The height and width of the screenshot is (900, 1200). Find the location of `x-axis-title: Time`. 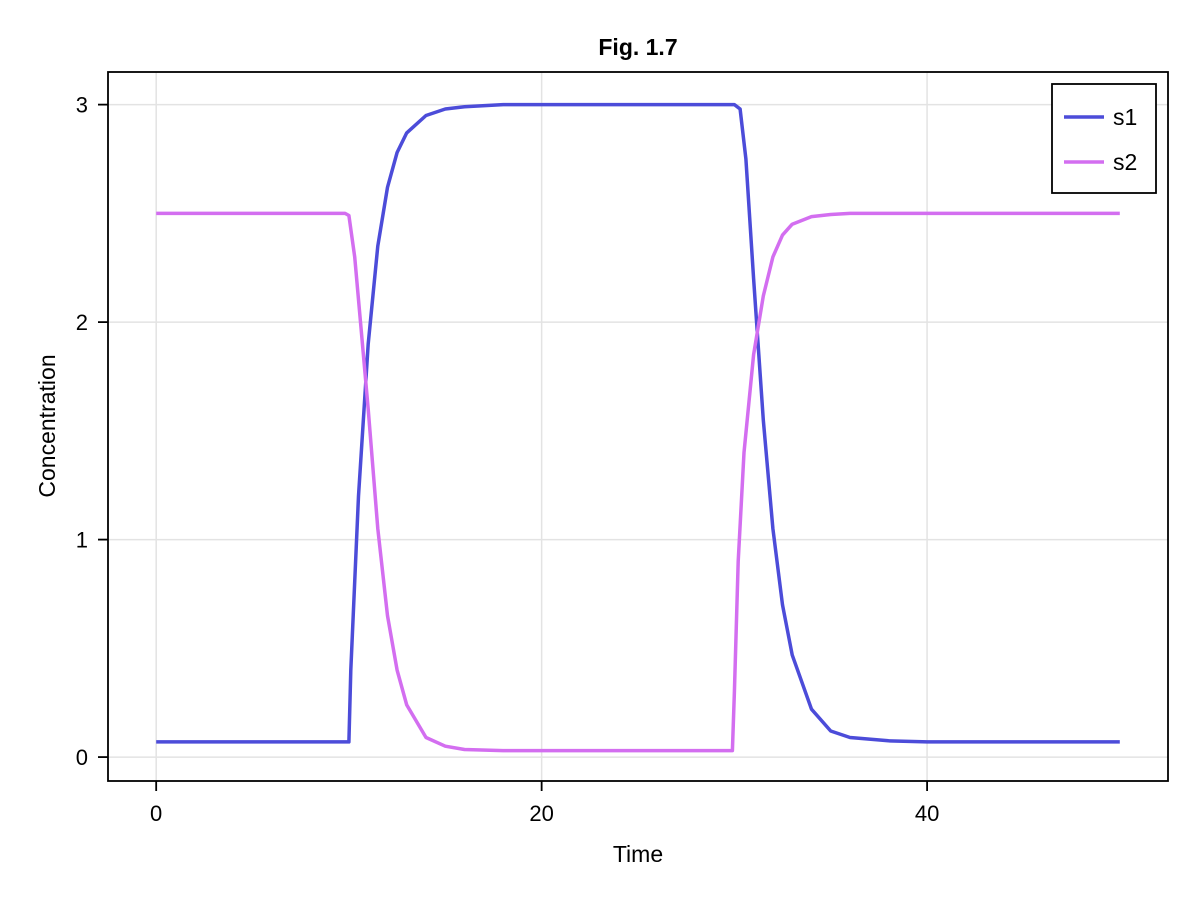

x-axis-title: Time is located at coordinates (638, 854).